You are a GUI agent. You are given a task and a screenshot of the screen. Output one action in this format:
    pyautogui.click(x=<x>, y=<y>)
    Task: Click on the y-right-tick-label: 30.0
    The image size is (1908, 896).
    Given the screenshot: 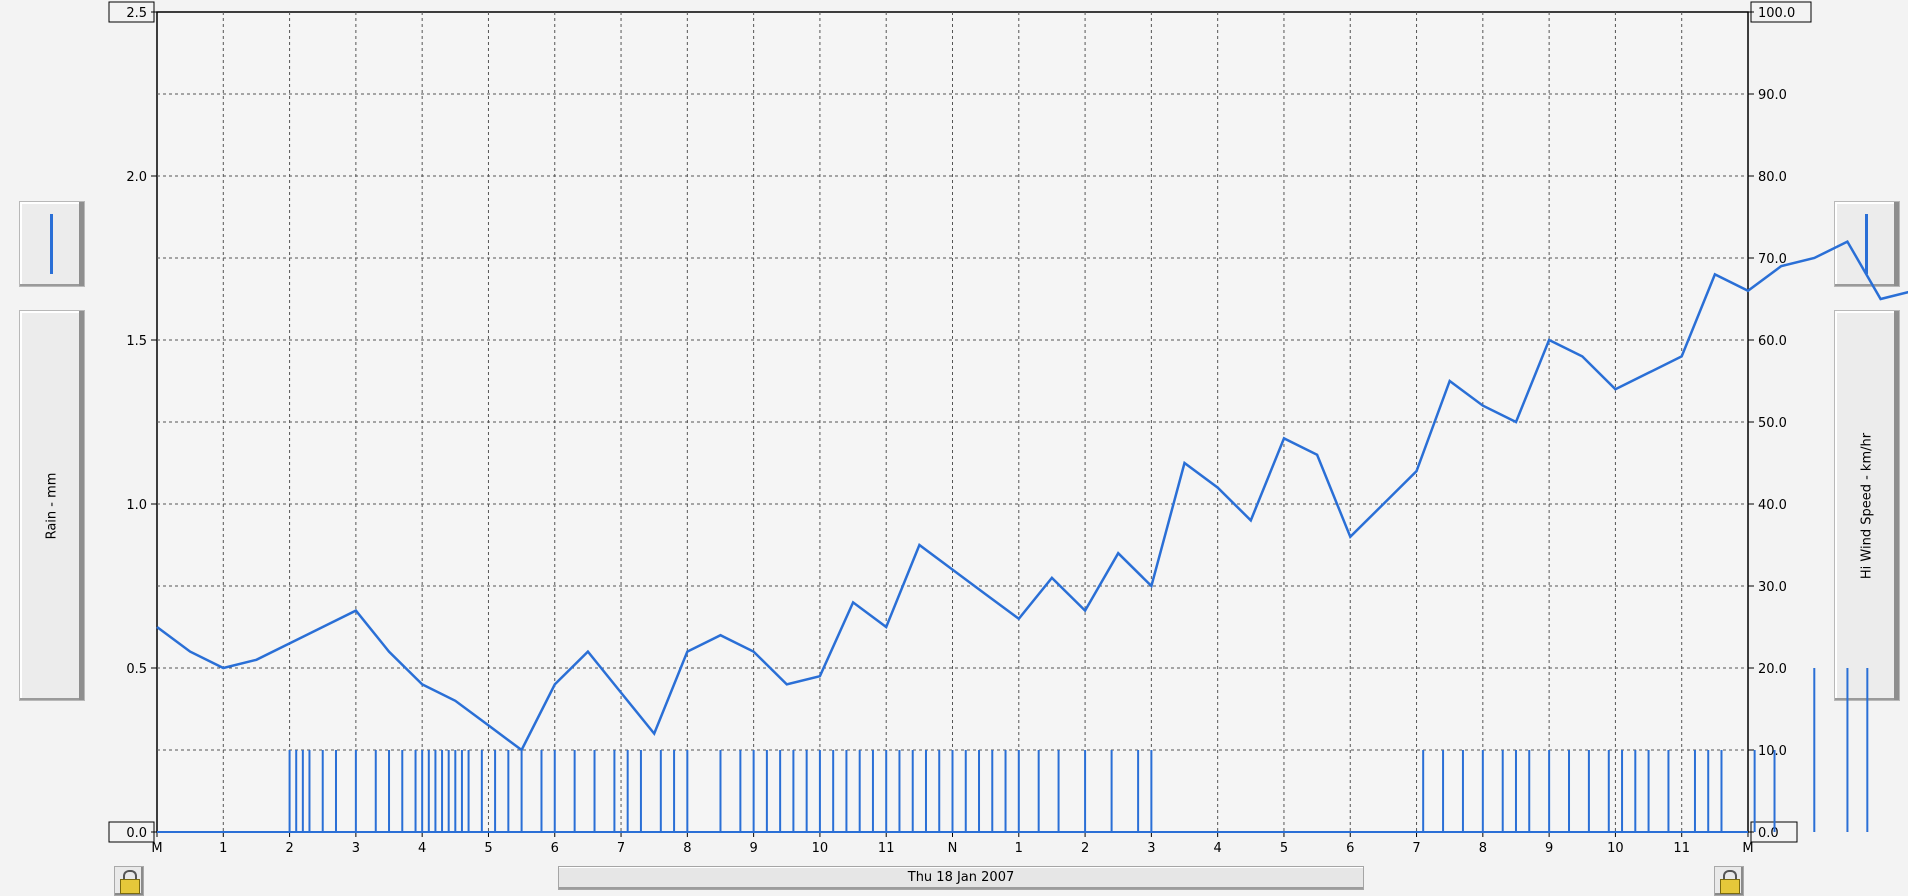 What is the action you would take?
    pyautogui.click(x=1772, y=587)
    